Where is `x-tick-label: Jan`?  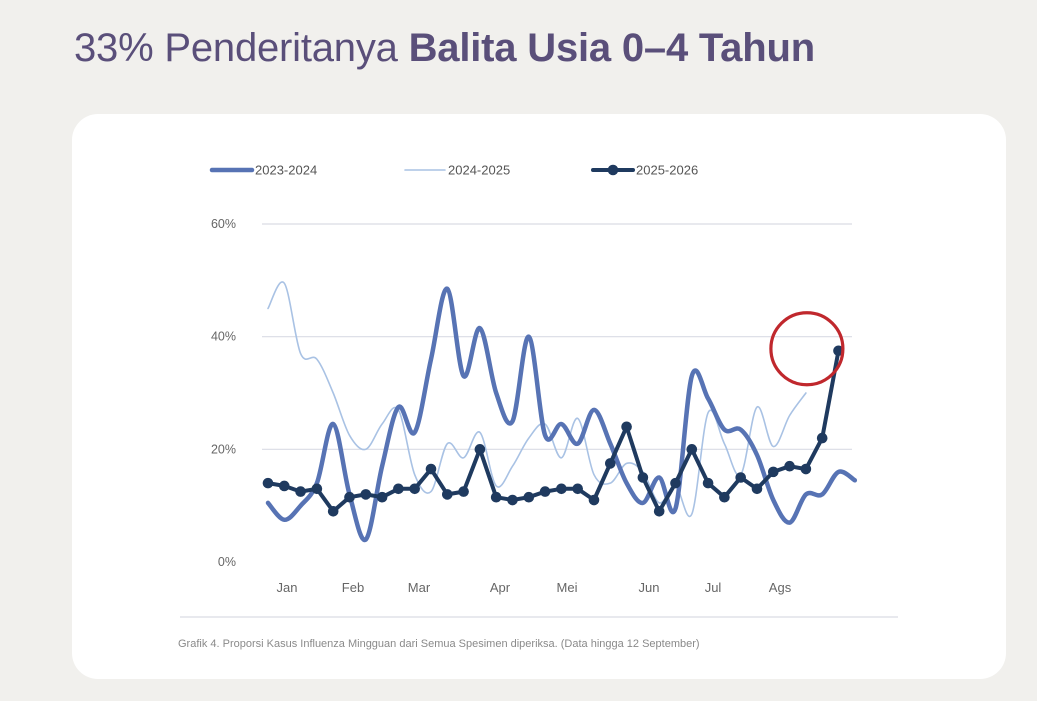 x-tick-label: Jan is located at coordinates (287, 587).